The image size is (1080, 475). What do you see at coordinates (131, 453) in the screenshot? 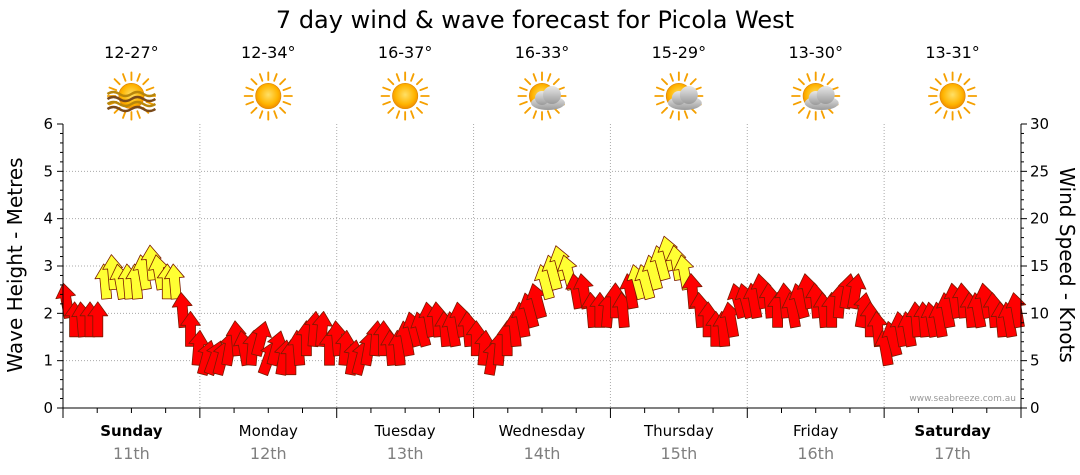
I see `day-date-label: 11th` at bounding box center [131, 453].